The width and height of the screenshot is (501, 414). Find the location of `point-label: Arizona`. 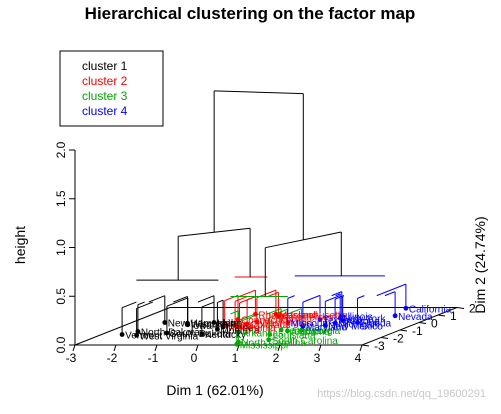

point-label: Arizona is located at coordinates (363, 321).